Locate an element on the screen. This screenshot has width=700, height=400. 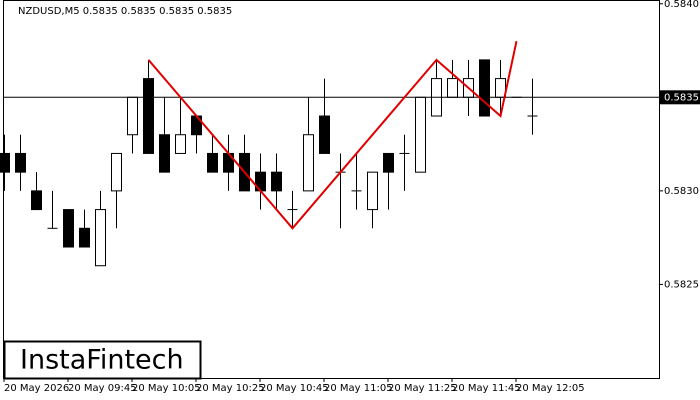
x-tick-label: 20 May 12:05 is located at coordinates (550, 388).